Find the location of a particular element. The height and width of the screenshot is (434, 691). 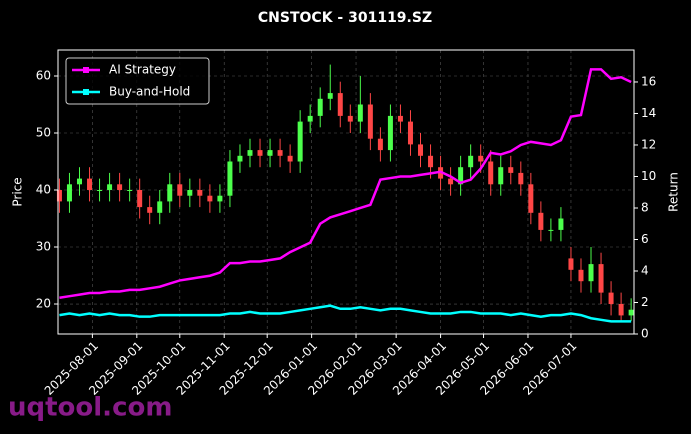

y-tick-label: 20 is located at coordinates (43, 304).